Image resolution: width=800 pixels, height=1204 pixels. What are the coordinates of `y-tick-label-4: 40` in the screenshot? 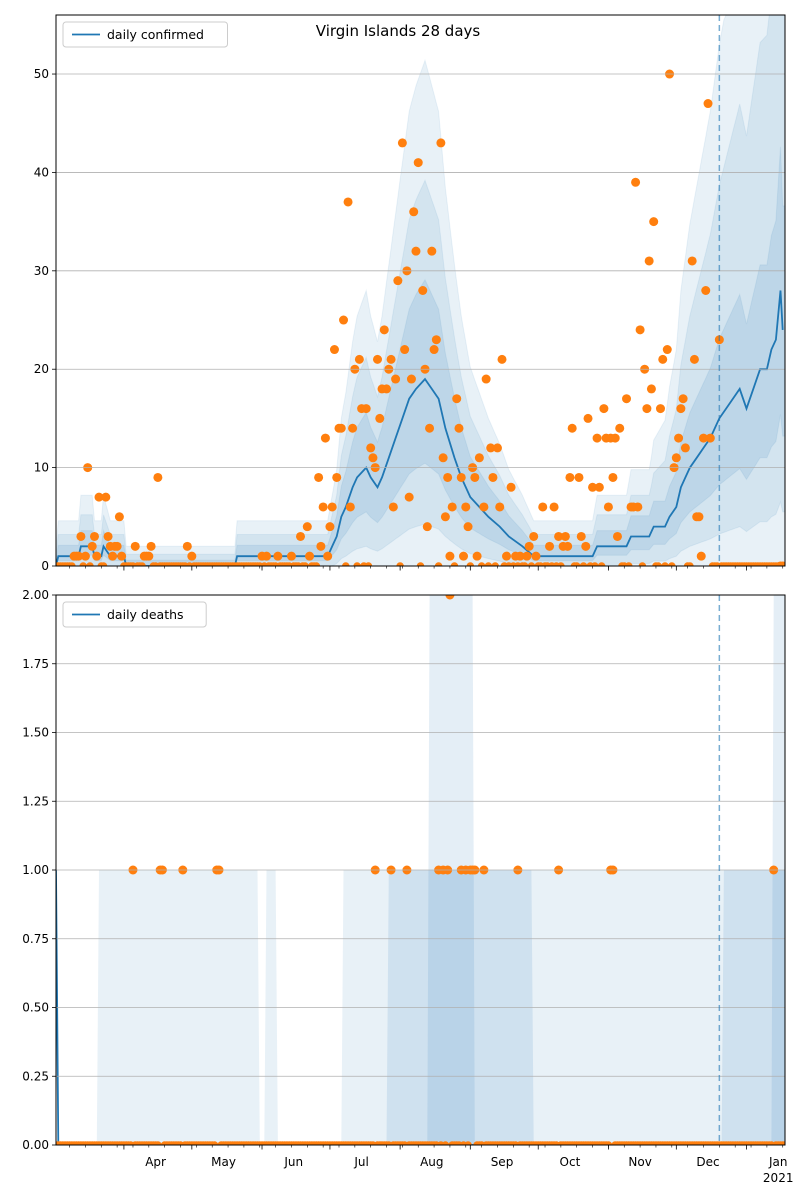 It's located at (41, 172).